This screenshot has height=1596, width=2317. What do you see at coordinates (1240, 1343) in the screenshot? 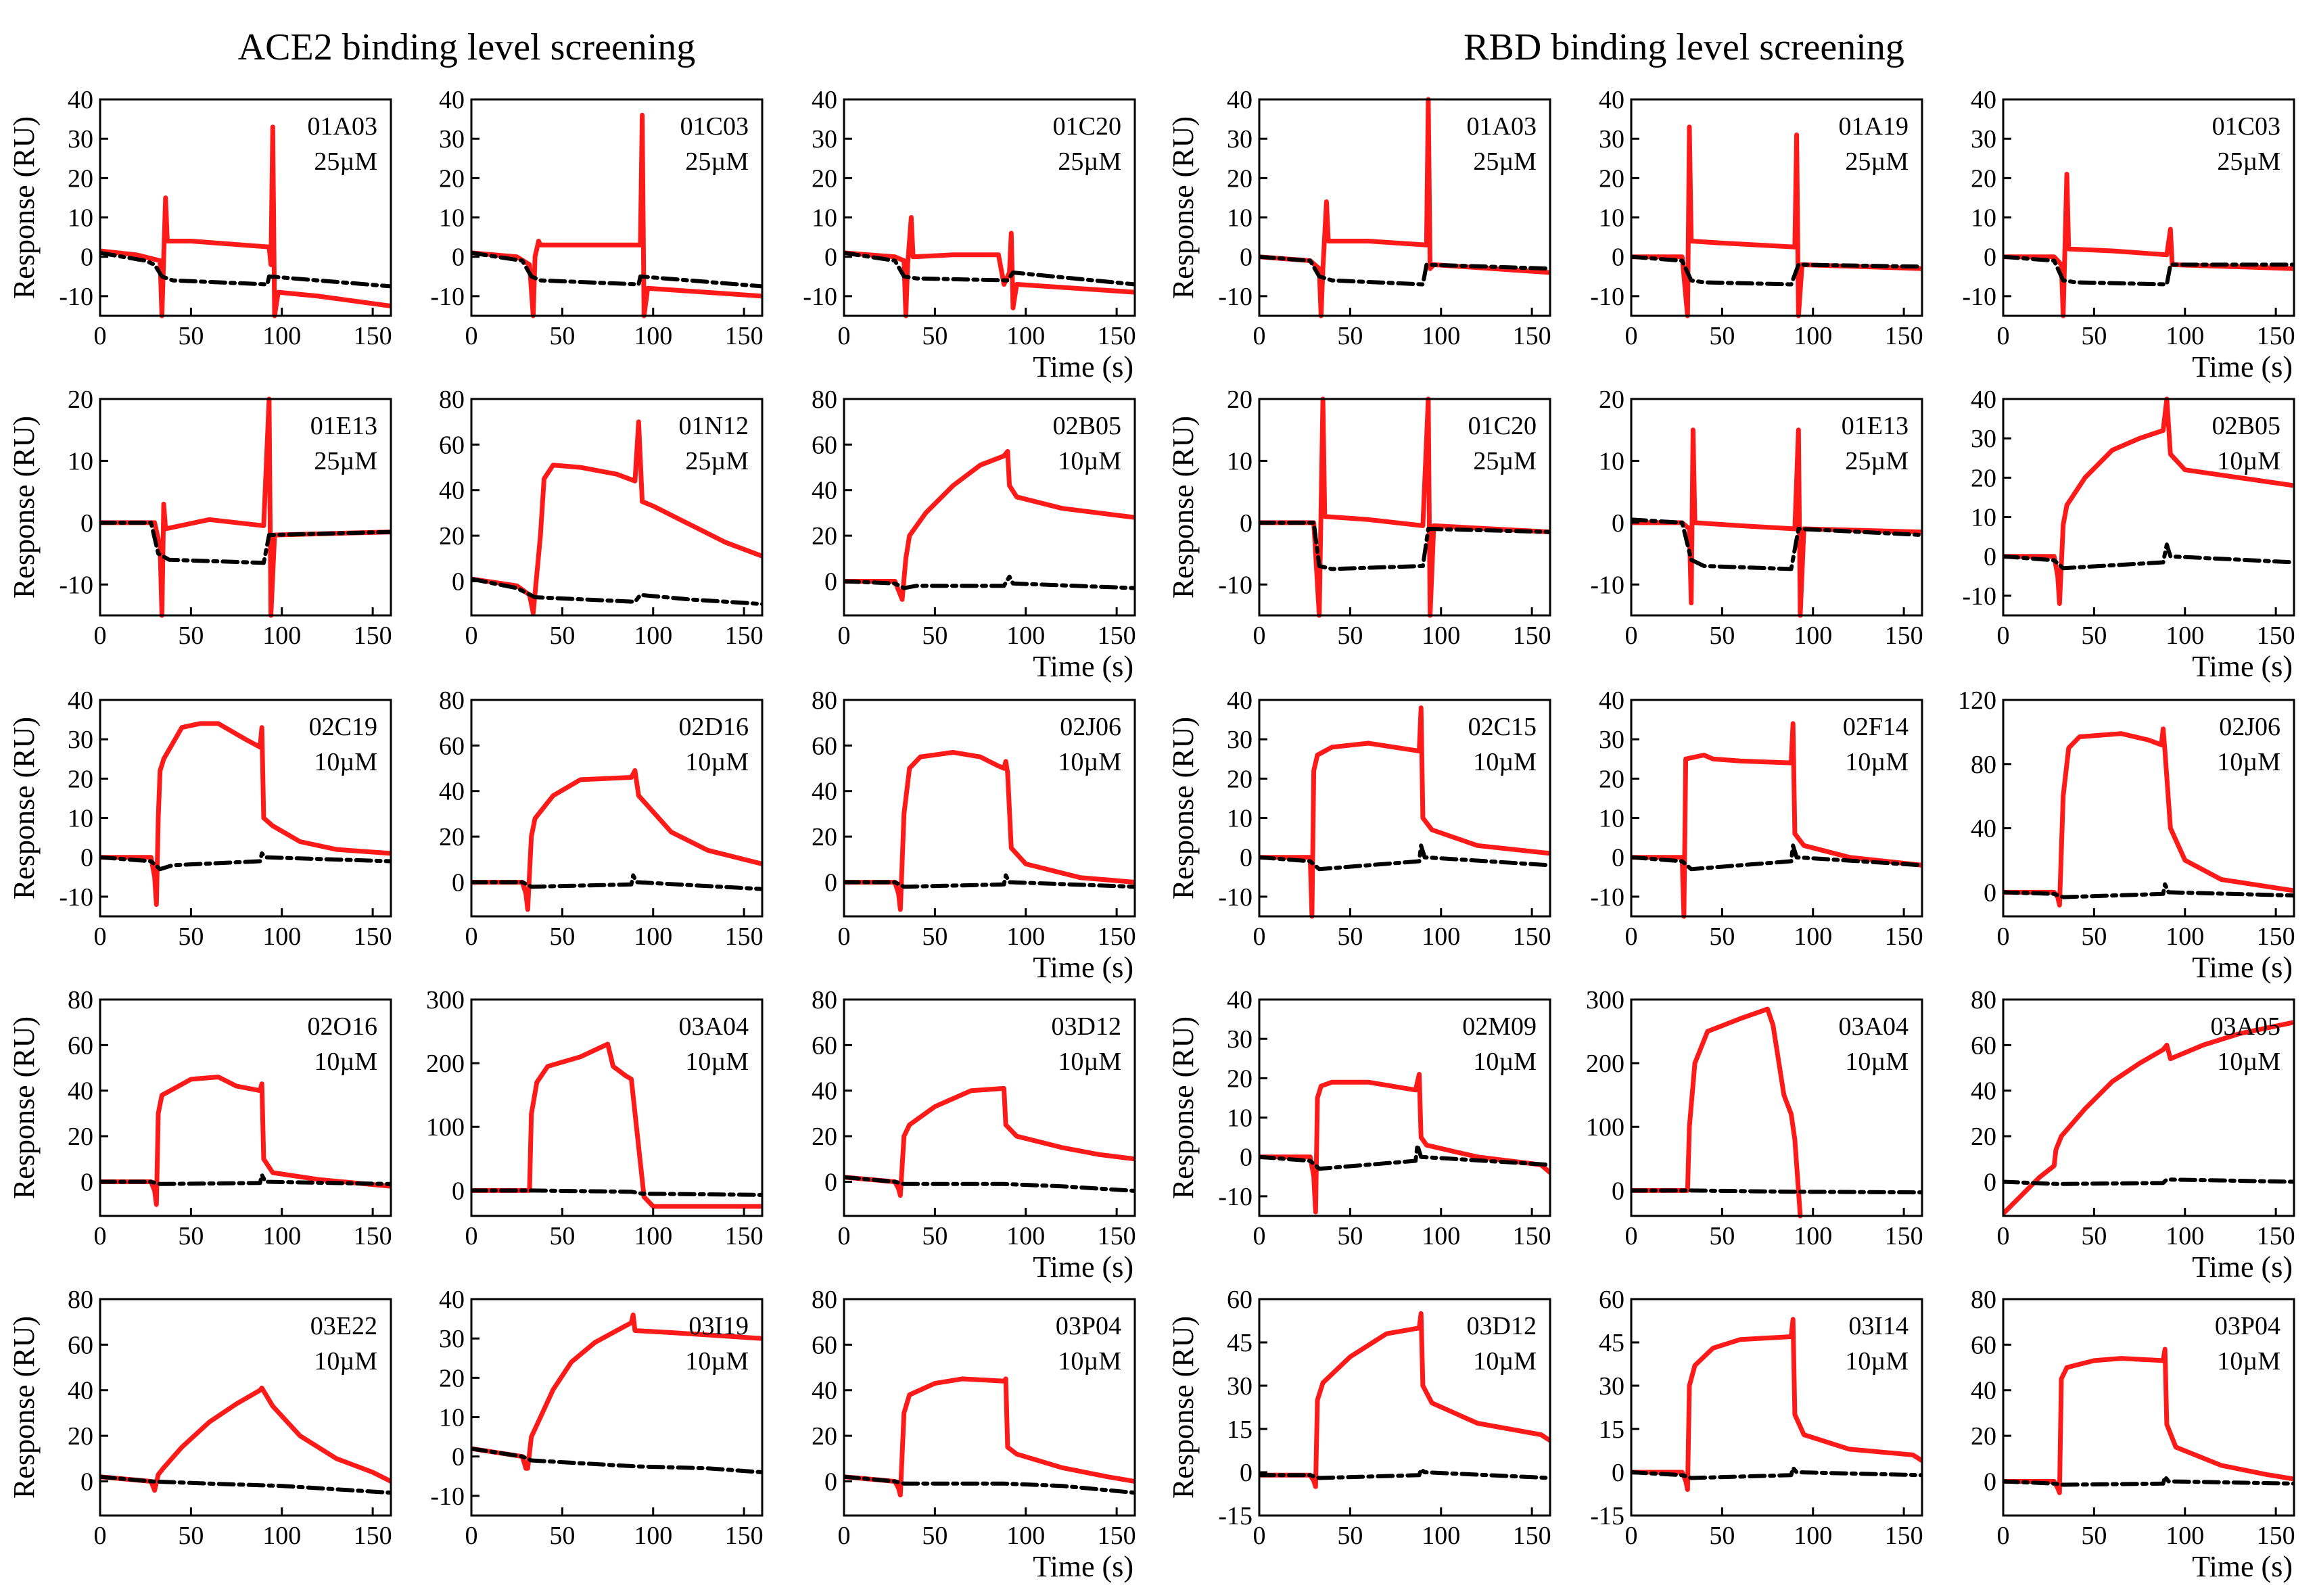
I see `y-tick-label: 45` at bounding box center [1240, 1343].